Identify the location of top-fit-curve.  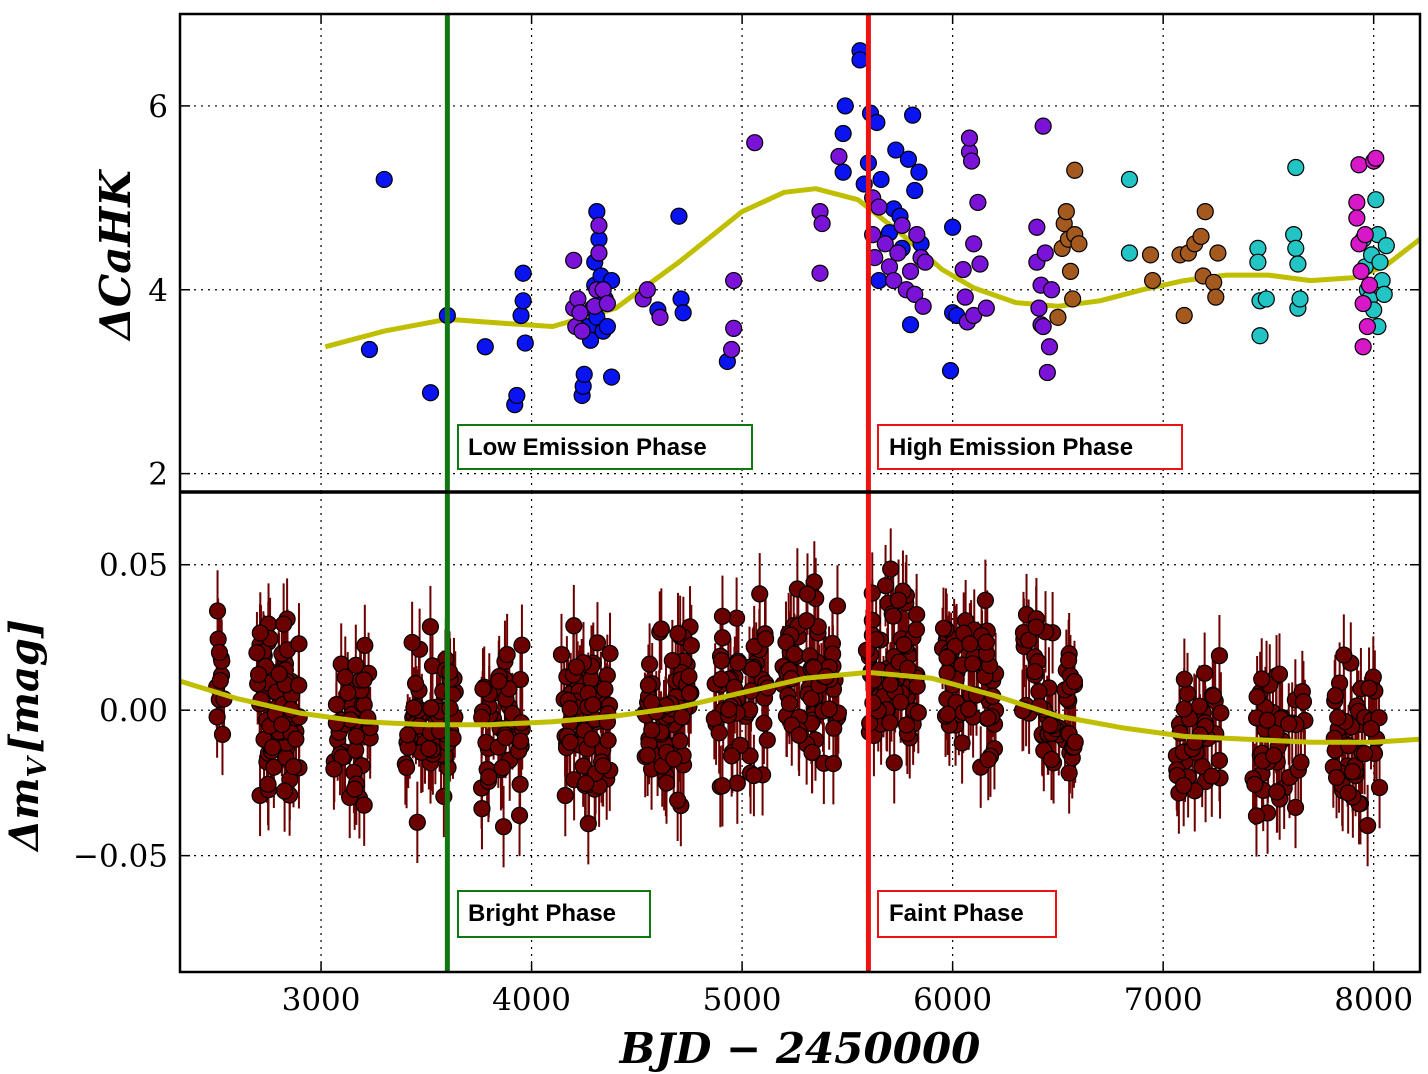
(873, 268).